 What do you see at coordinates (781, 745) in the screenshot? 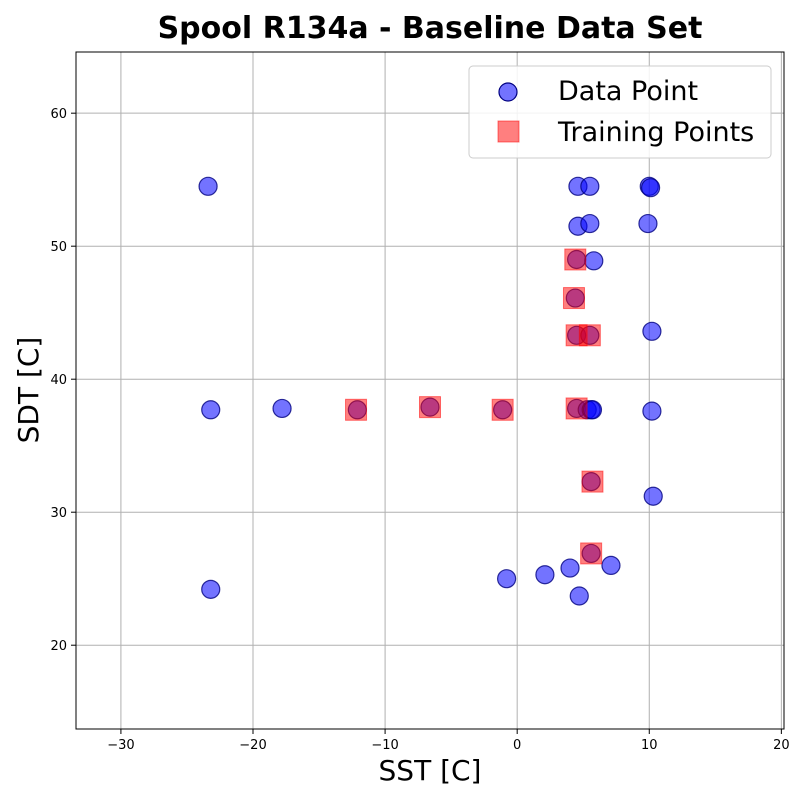
I see `x-tick-label: 20` at bounding box center [781, 745].